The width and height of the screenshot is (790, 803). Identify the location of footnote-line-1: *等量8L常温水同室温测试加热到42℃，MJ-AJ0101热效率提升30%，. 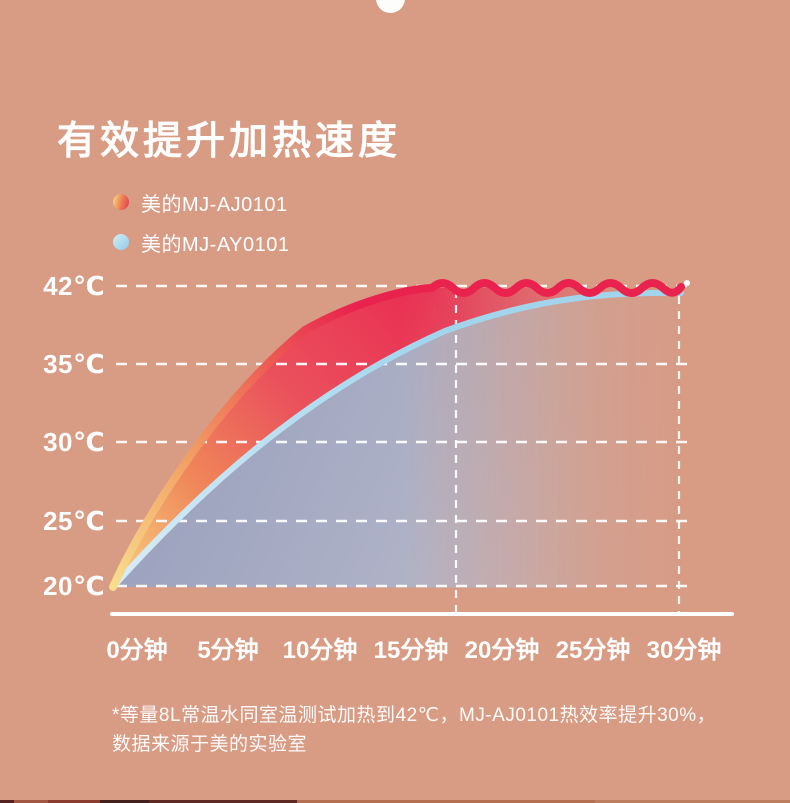
(414, 715).